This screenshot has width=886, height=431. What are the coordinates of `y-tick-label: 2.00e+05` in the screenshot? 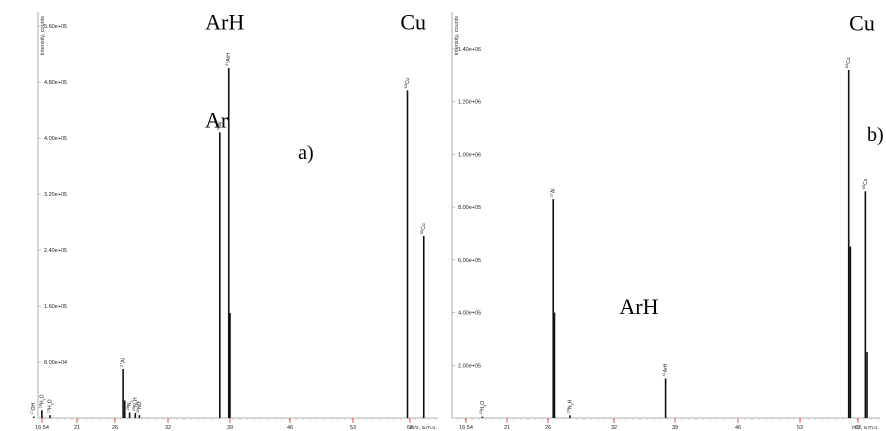 It's located at (469, 366).